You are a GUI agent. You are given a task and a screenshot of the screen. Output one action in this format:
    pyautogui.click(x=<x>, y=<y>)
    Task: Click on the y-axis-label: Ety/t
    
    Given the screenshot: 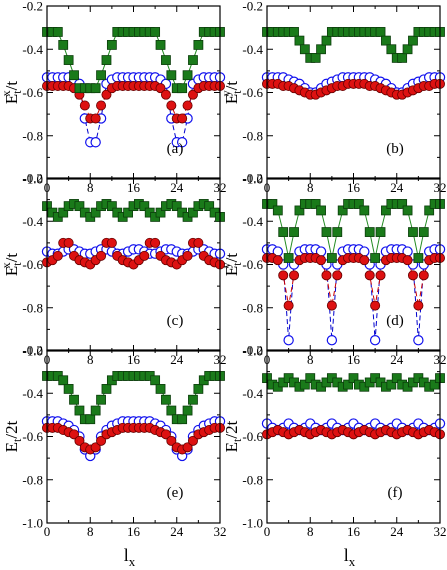 What is the action you would take?
    pyautogui.click(x=231, y=92)
    